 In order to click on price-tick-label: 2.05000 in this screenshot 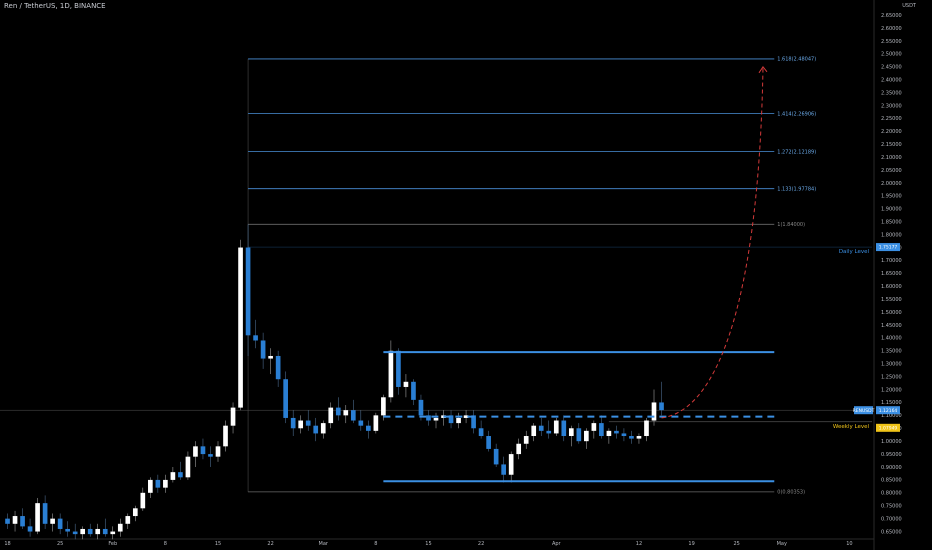, I will do `click(891, 171)`.